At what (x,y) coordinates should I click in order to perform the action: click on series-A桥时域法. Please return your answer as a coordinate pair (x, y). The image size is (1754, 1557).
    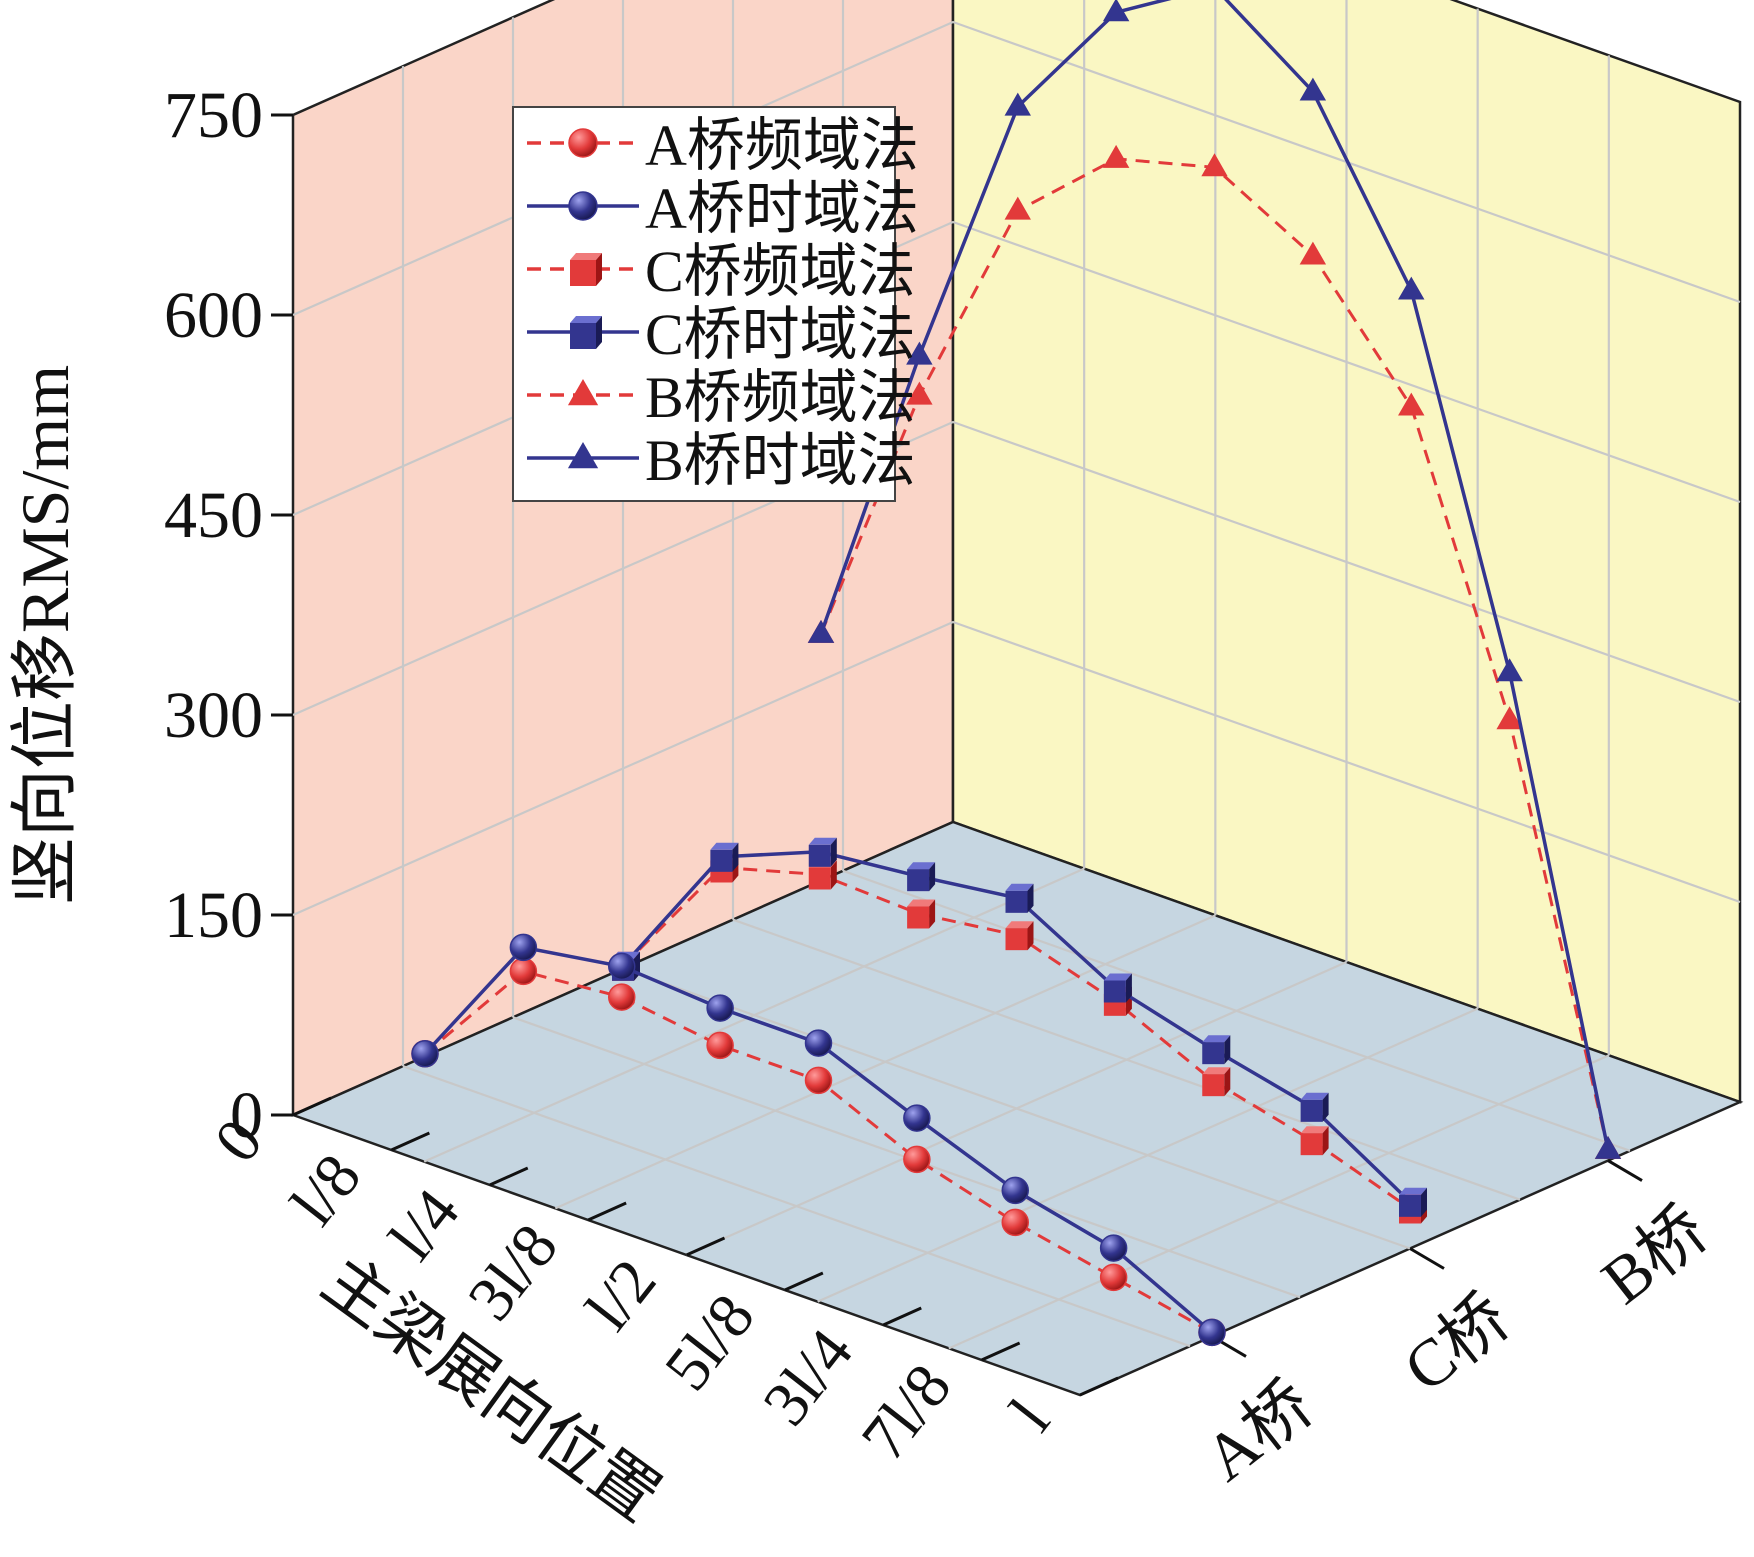
    Looking at the image, I should click on (818, 1140).